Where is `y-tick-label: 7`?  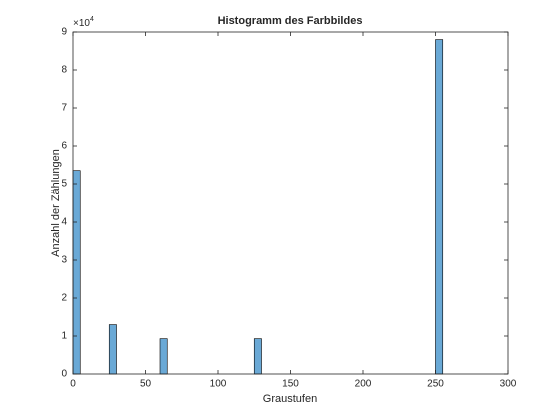 y-tick-label: 7 is located at coordinates (64, 108).